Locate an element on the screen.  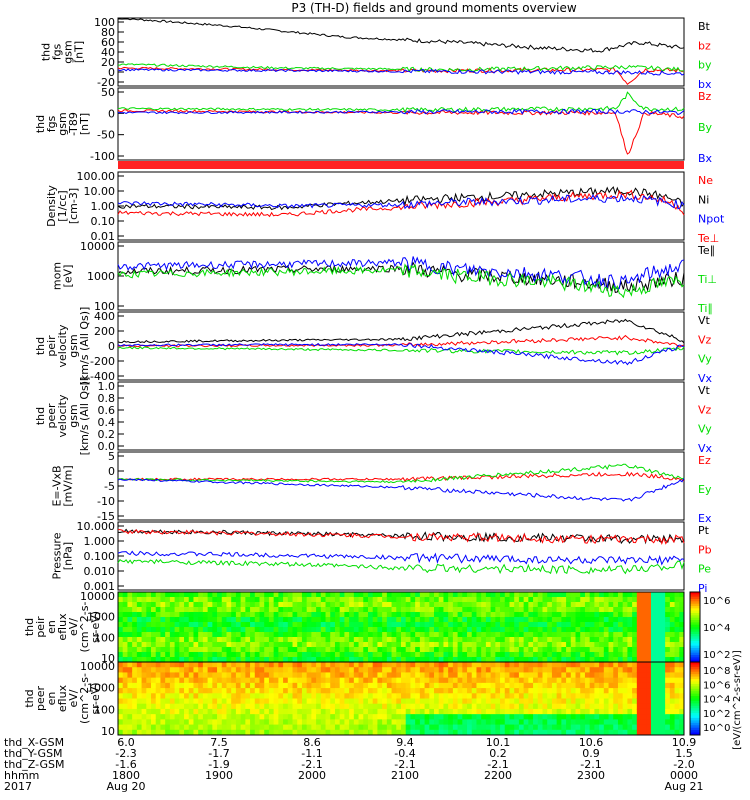
y-axis-label: thd is located at coordinates (29, 627).